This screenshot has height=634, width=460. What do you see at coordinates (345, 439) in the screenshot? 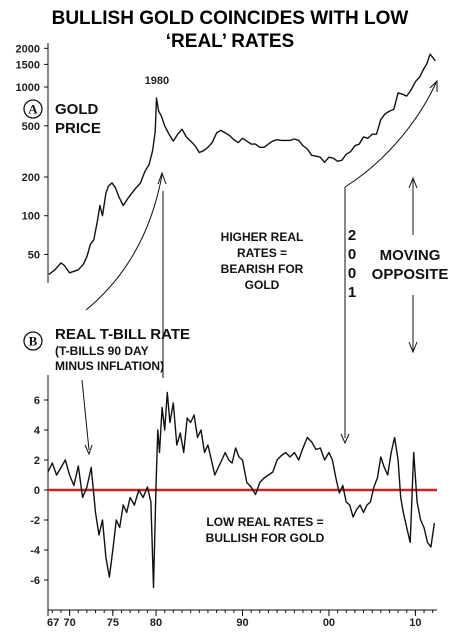
I see `line-2001-head` at bounding box center [345, 439].